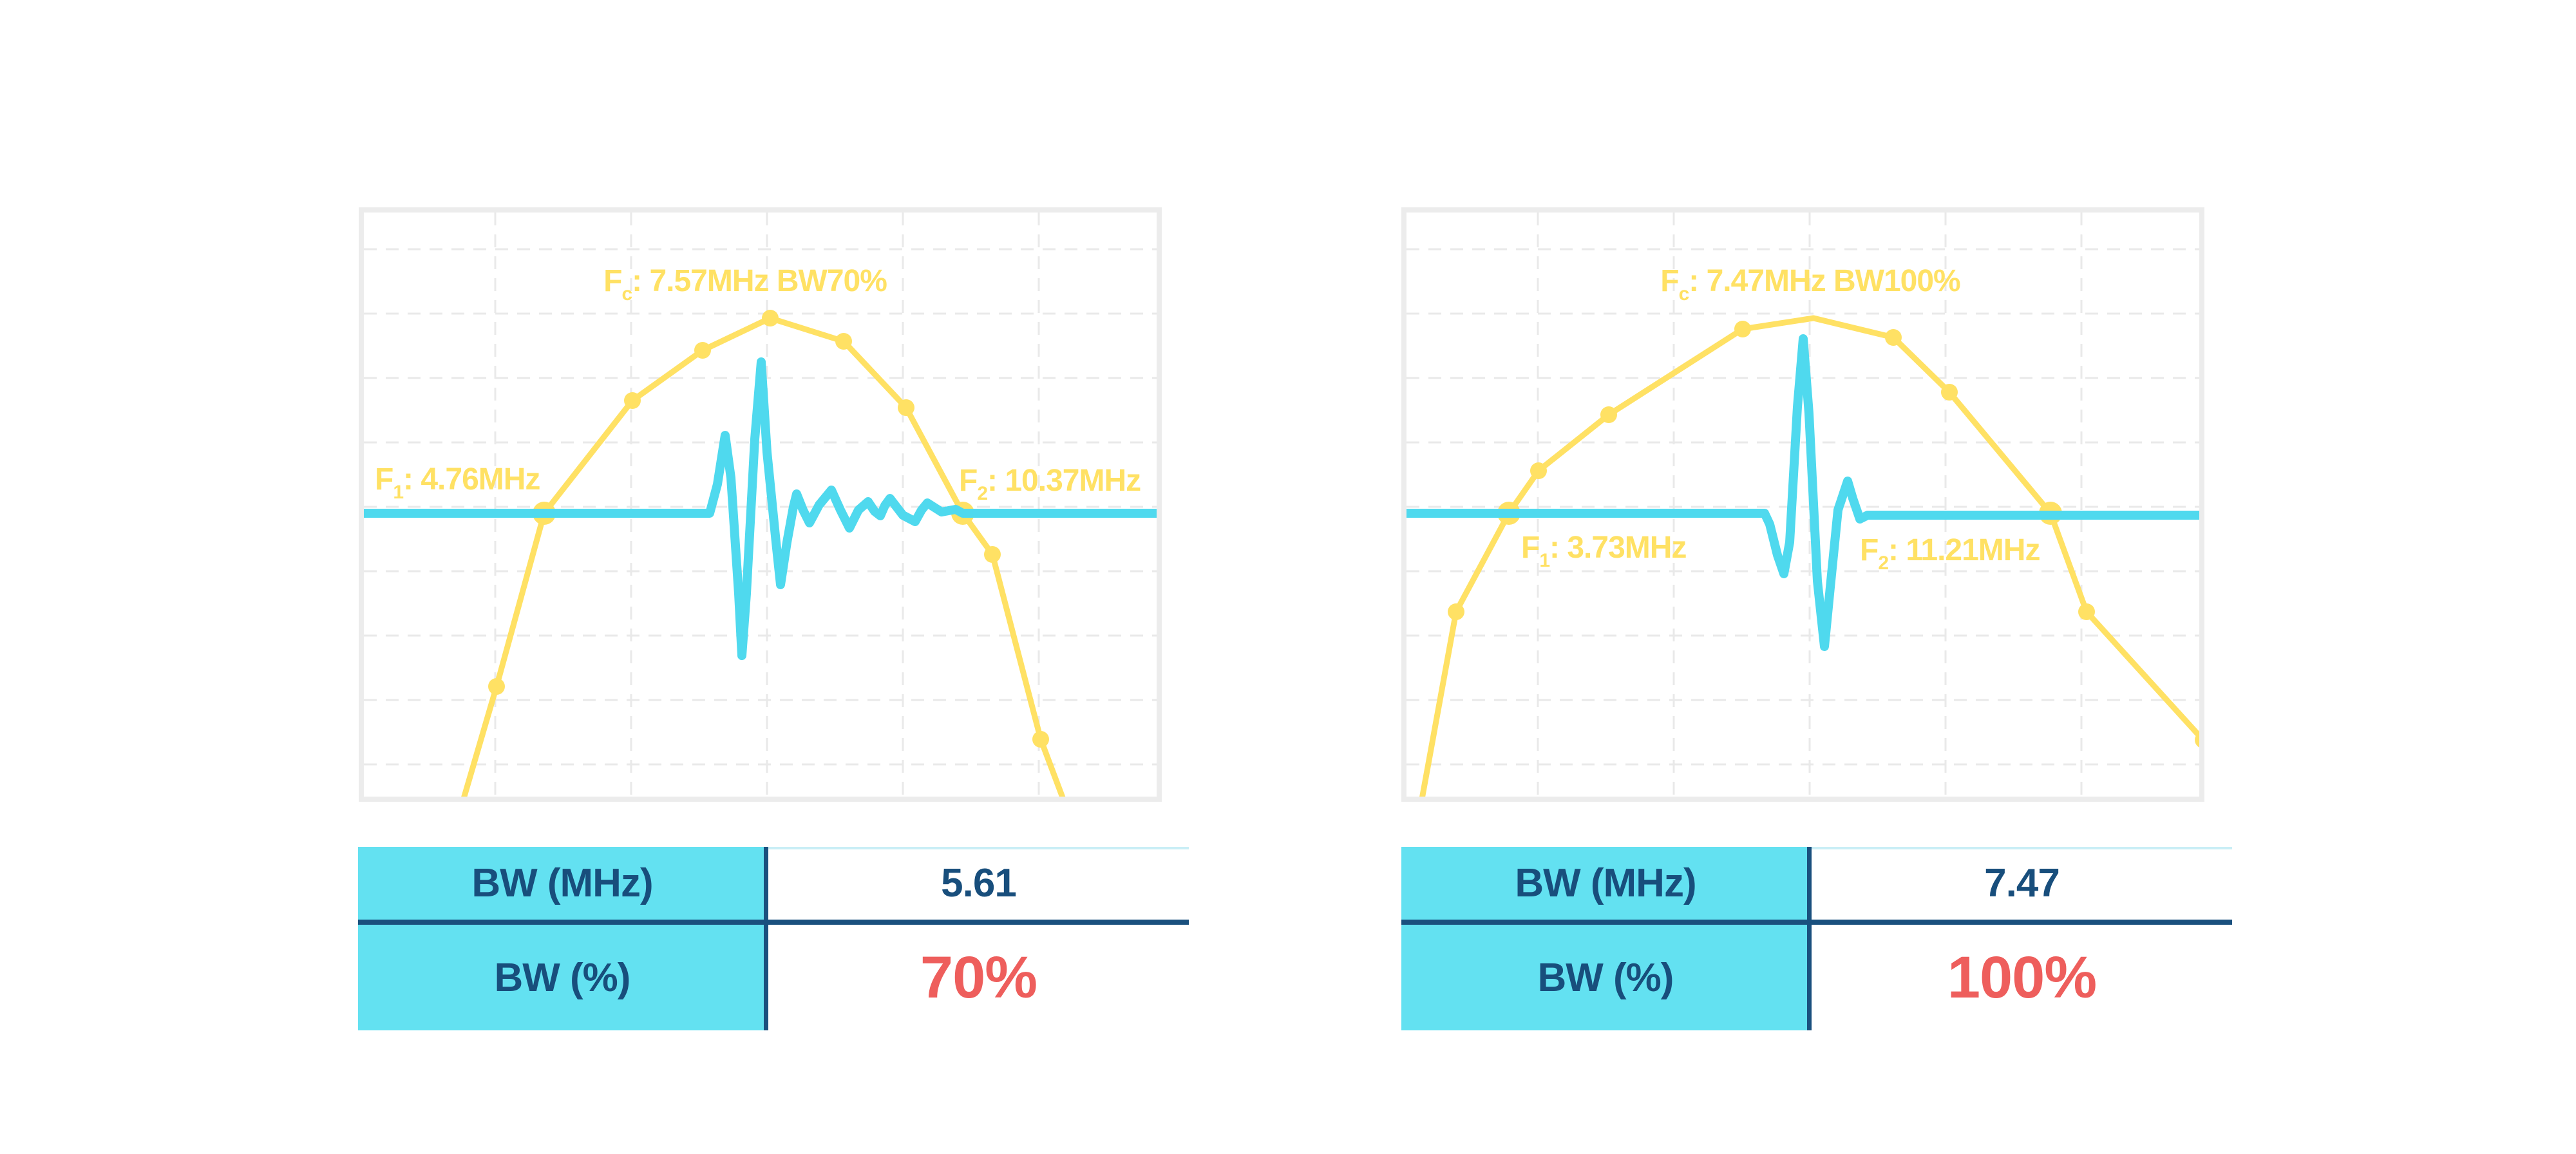 This screenshot has height=1154, width=2576. Describe the element at coordinates (2022, 977) in the screenshot. I see `table-value-bw-pct: 100%` at that location.